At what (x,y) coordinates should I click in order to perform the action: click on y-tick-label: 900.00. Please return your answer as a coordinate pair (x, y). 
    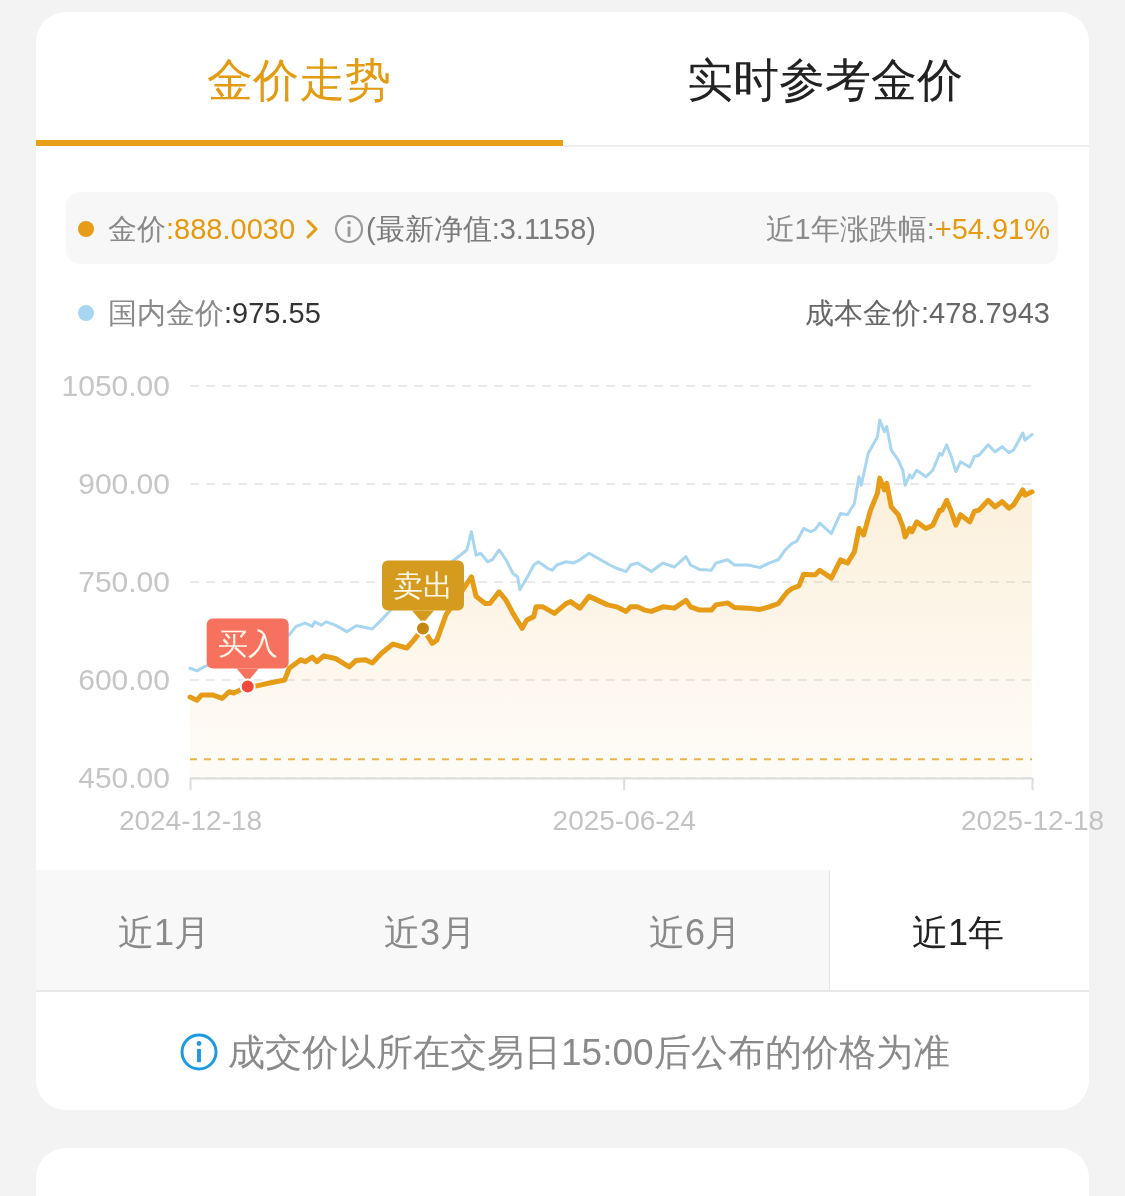
    Looking at the image, I should click on (124, 484).